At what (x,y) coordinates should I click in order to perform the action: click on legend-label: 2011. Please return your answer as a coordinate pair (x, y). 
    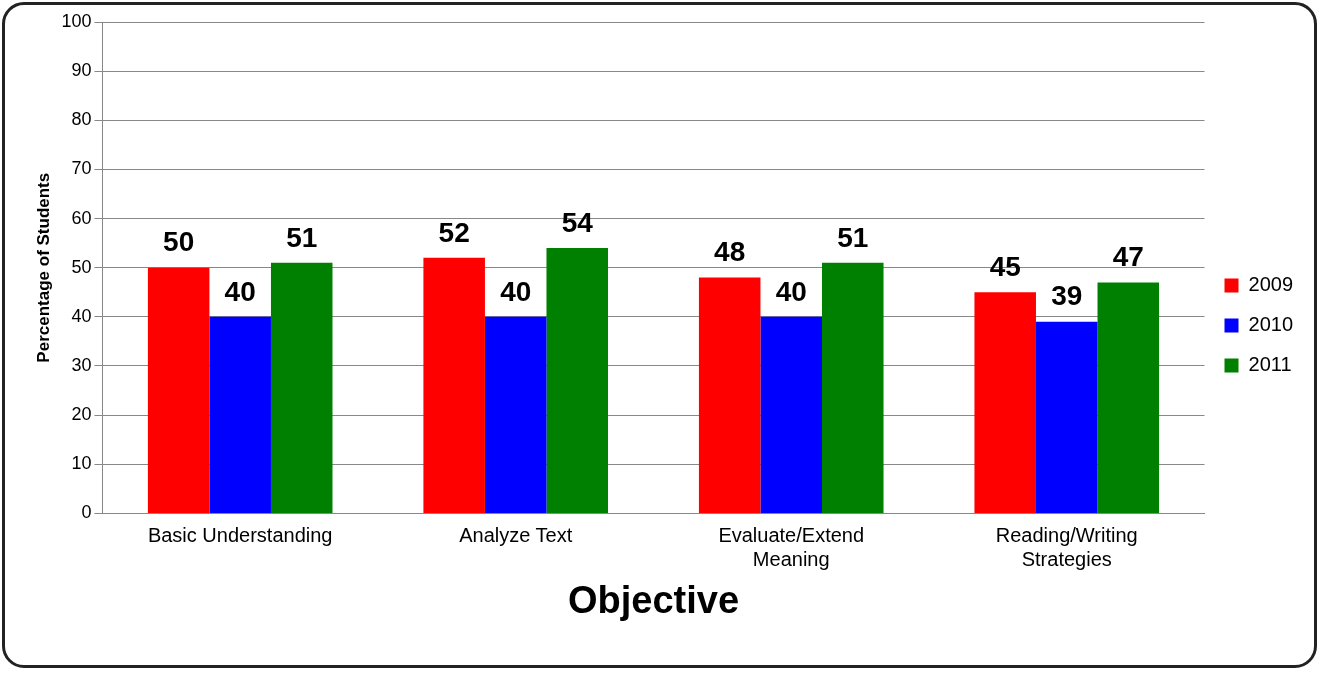
    Looking at the image, I should click on (1270, 364).